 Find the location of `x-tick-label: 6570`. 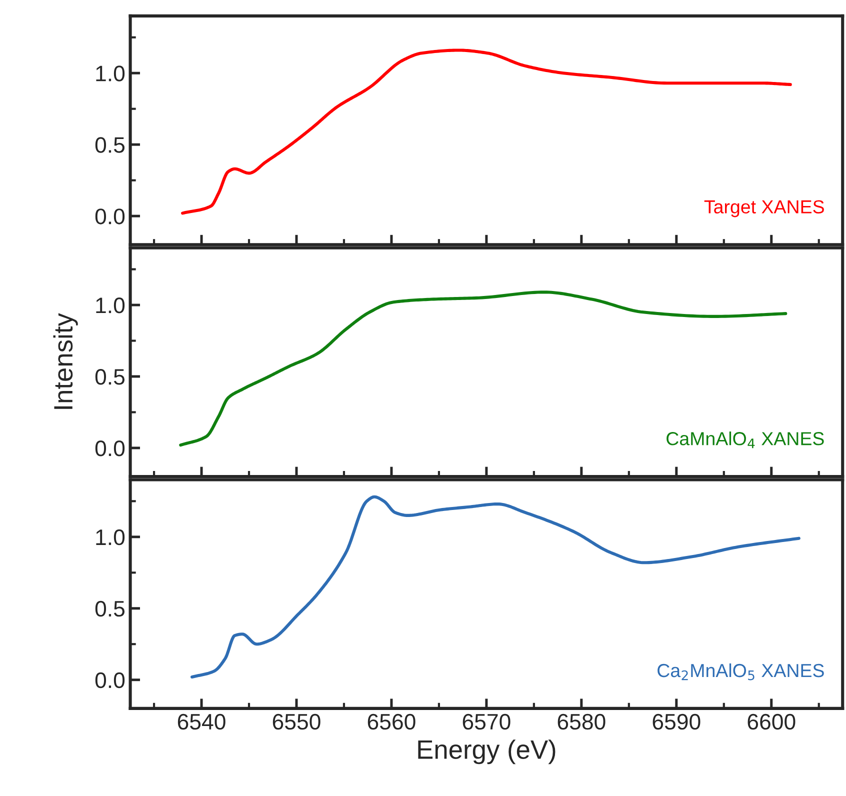

x-tick-label: 6570 is located at coordinates (486, 722).